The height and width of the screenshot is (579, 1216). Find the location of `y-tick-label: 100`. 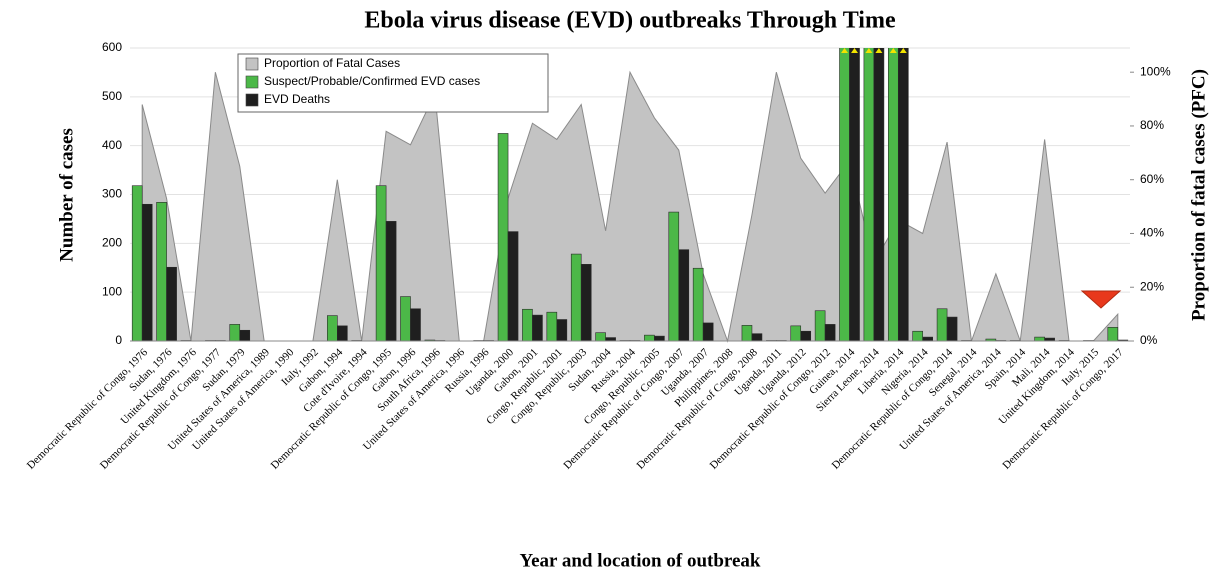

y-tick-label: 100 is located at coordinates (112, 291).